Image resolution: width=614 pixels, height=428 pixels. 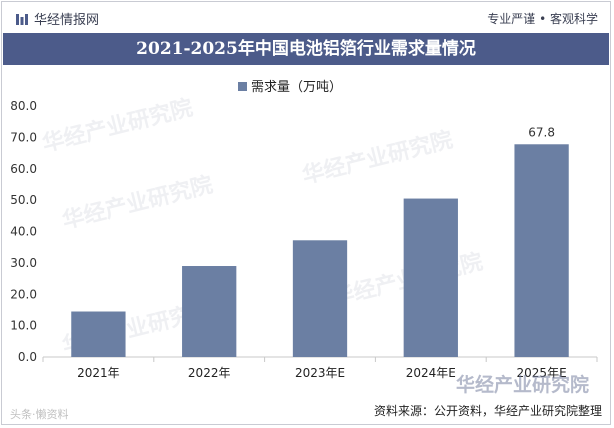 What do you see at coordinates (23, 232) in the screenshot?
I see `y-tick-label: 40.0` at bounding box center [23, 232].